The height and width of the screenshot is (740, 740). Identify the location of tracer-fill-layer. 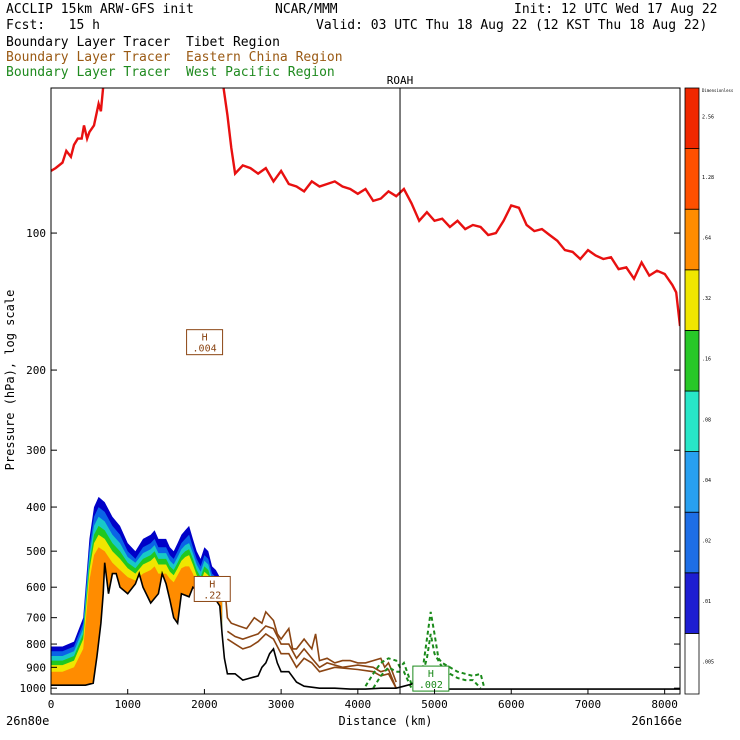
(137, 591).